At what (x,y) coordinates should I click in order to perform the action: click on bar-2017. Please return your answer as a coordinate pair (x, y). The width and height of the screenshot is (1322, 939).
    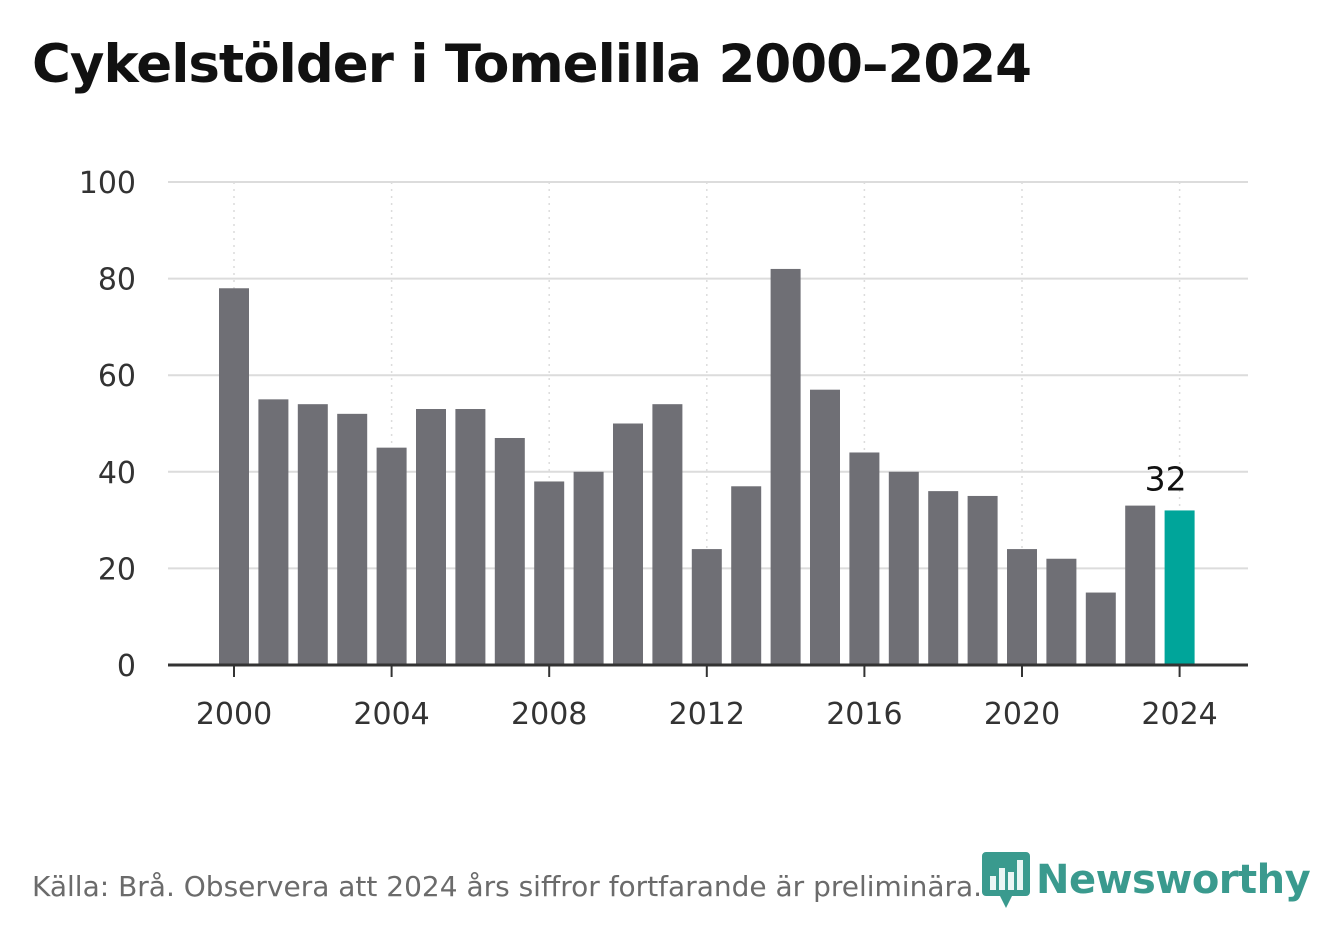
    Looking at the image, I should click on (903, 568).